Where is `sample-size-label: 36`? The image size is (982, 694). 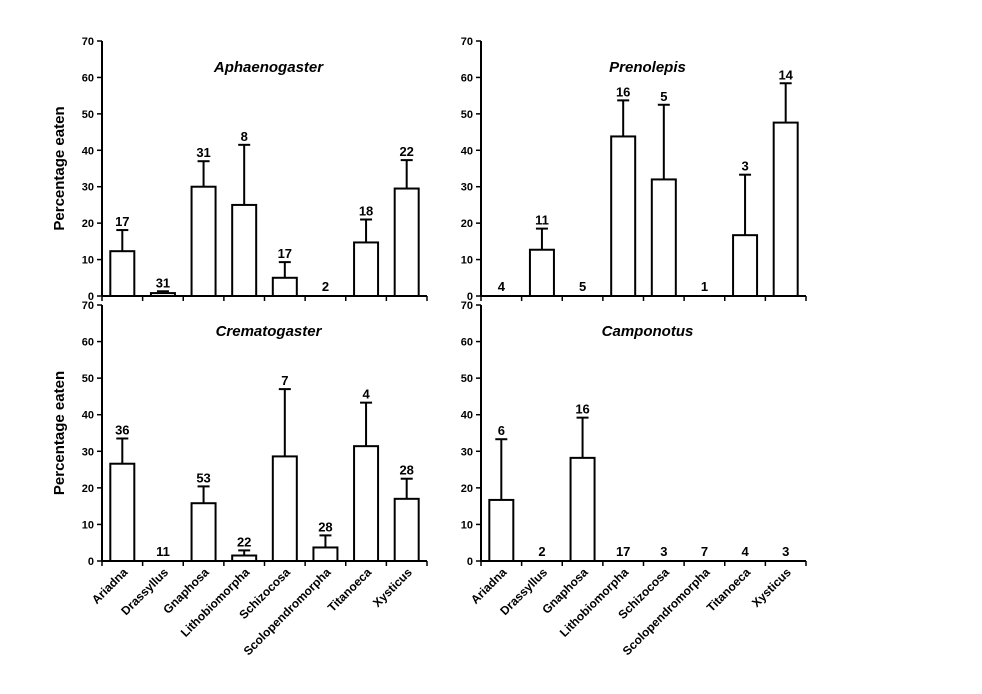
sample-size-label: 36 is located at coordinates (122, 429).